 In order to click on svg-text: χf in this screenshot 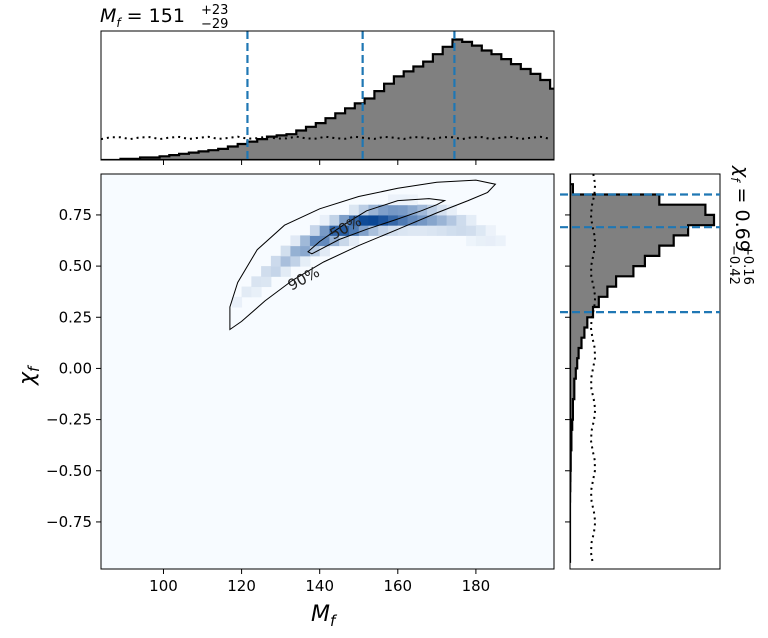, I will do `click(29, 375)`.